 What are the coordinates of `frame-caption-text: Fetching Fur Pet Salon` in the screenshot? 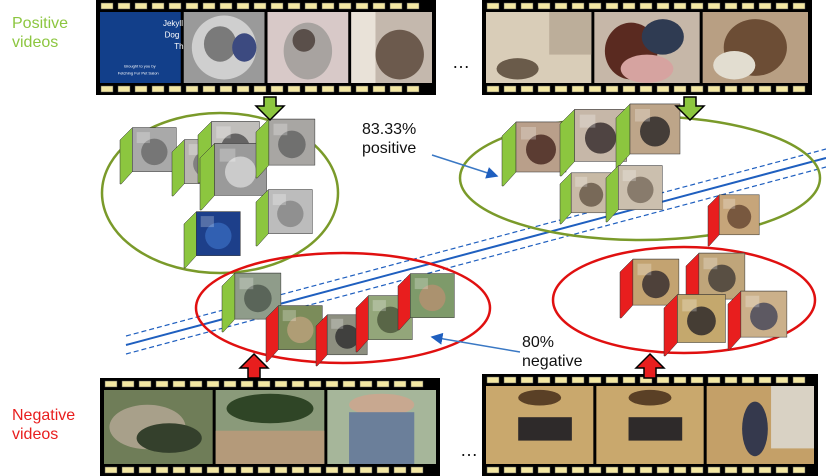 It's located at (138, 72).